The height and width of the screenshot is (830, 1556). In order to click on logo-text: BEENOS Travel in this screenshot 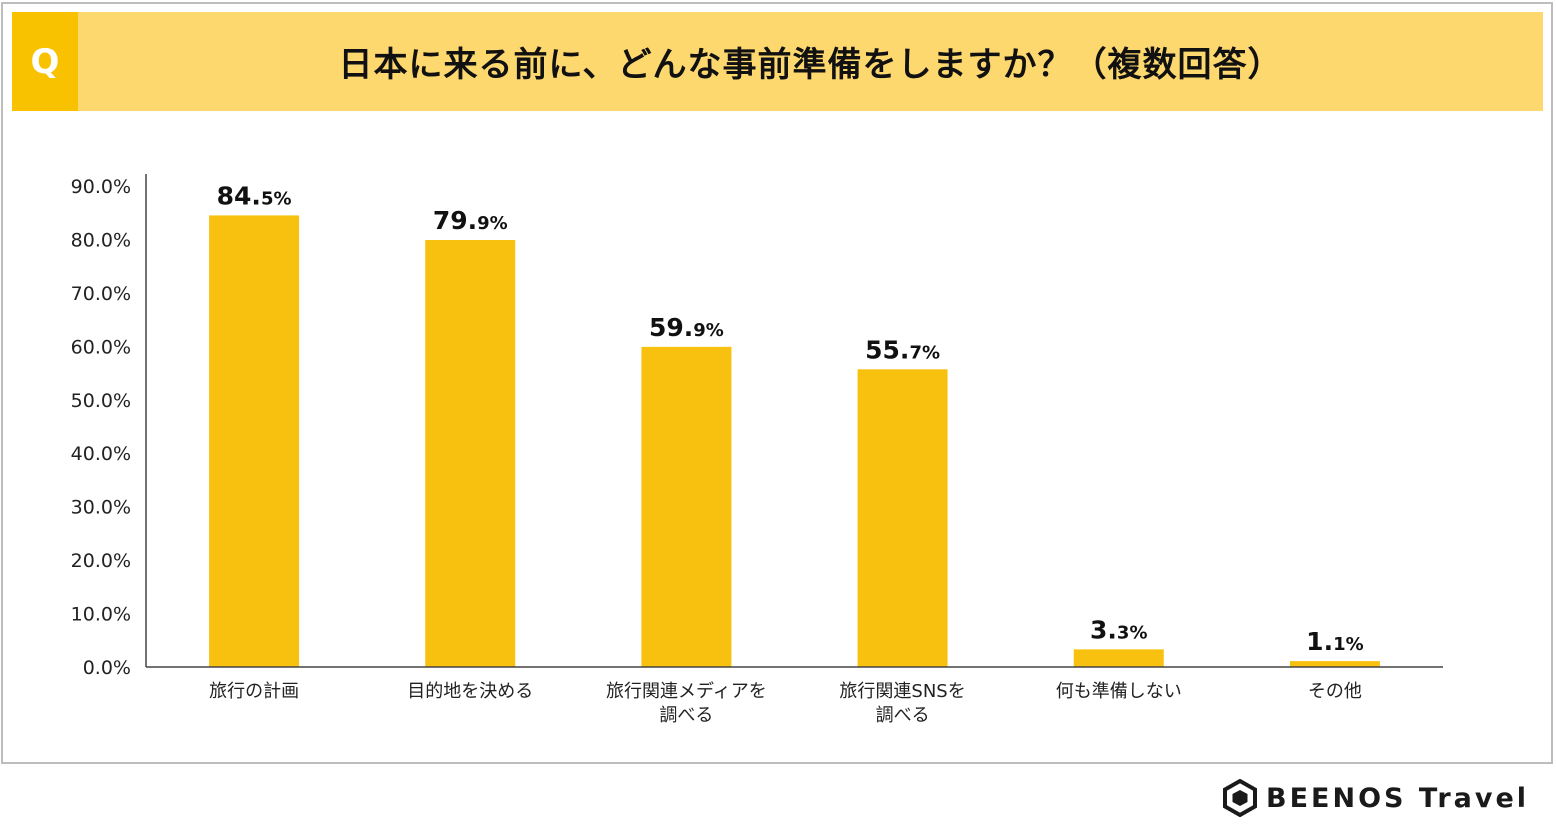, I will do `click(1398, 798)`.